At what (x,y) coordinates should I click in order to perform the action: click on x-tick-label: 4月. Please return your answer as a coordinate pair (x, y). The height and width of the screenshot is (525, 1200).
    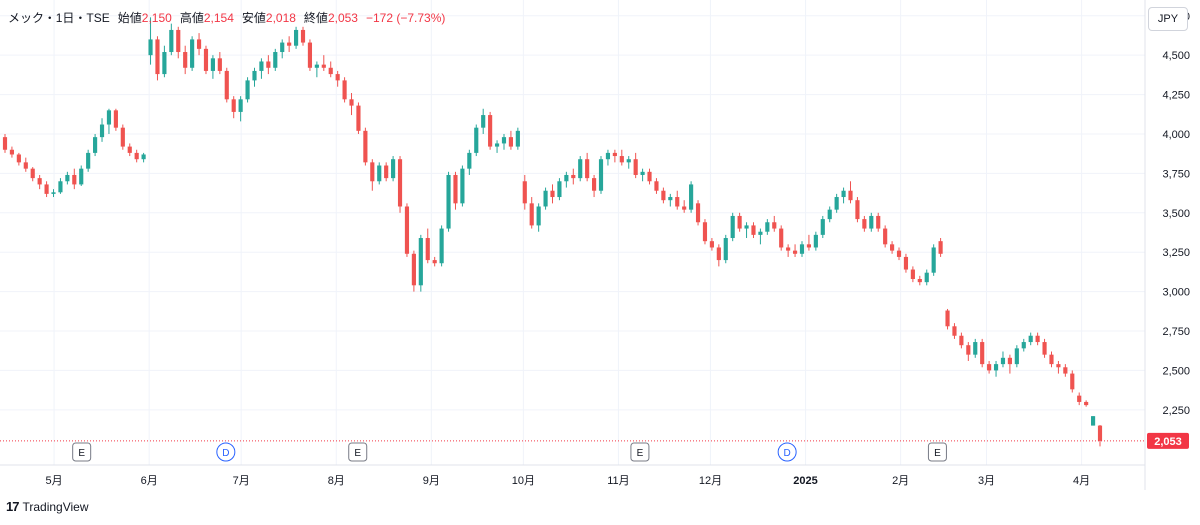
    Looking at the image, I should click on (1081, 481).